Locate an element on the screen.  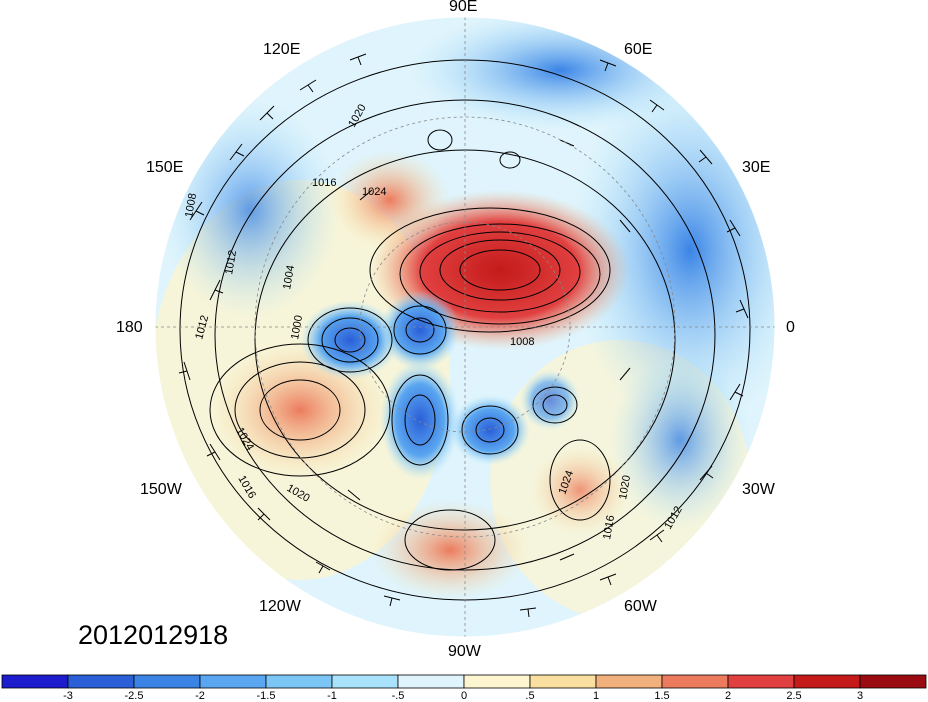
colorbar-tick-label: -3 is located at coordinates (68, 696).